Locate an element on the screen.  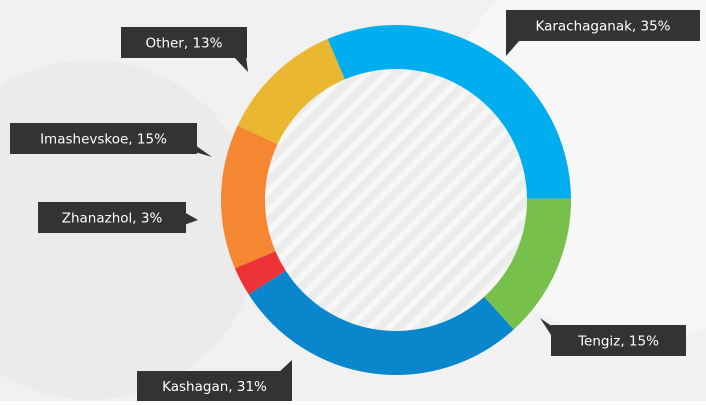
slice-label: Imashevskoe, 15% is located at coordinates (103, 140).